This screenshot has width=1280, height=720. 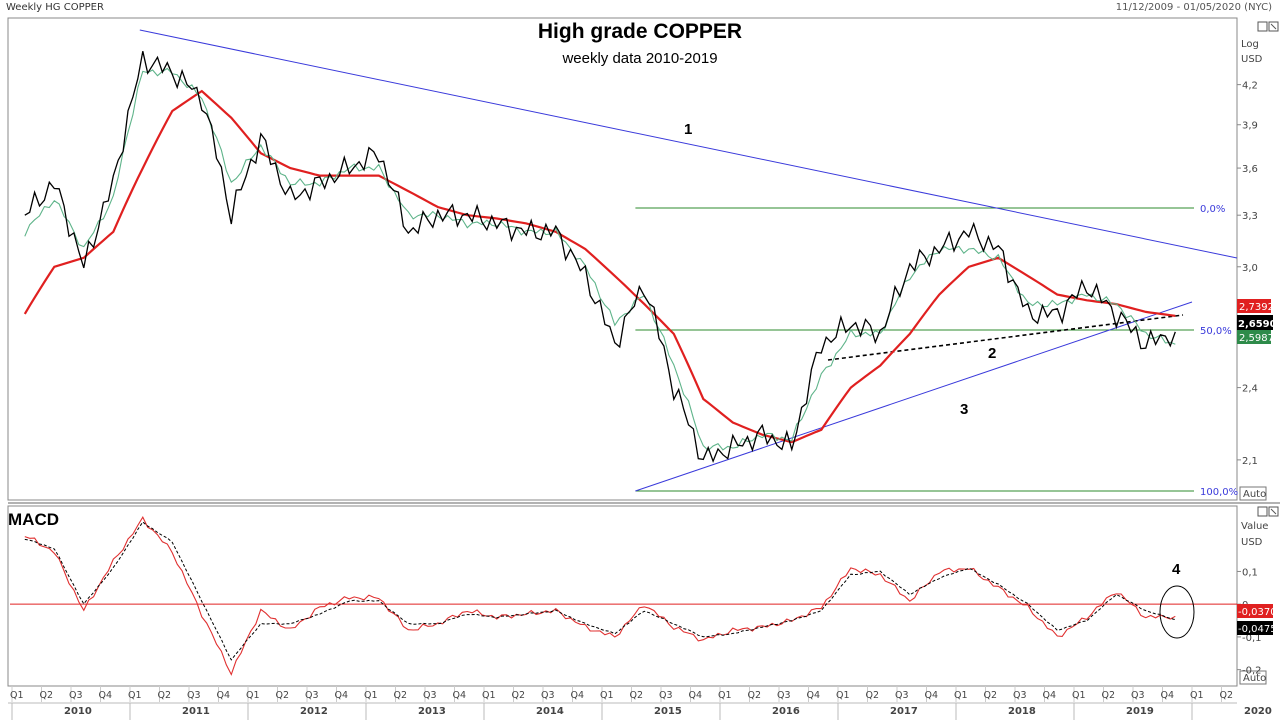 I want to click on year-label: 2019, so click(x=1140, y=711).